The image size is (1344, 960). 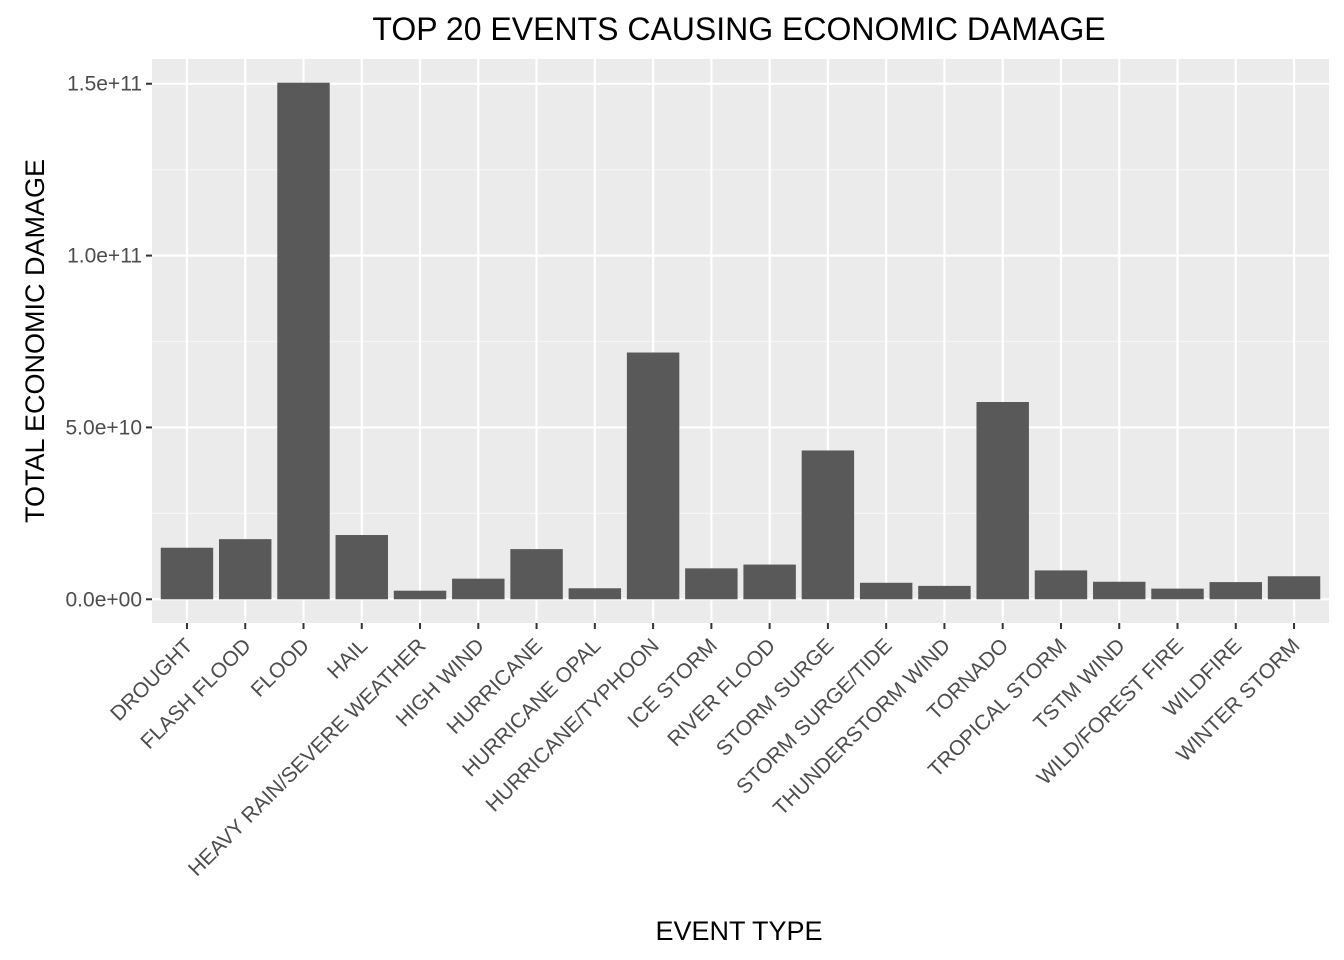 I want to click on y-tick-label: 0.0e+00, so click(x=104, y=599).